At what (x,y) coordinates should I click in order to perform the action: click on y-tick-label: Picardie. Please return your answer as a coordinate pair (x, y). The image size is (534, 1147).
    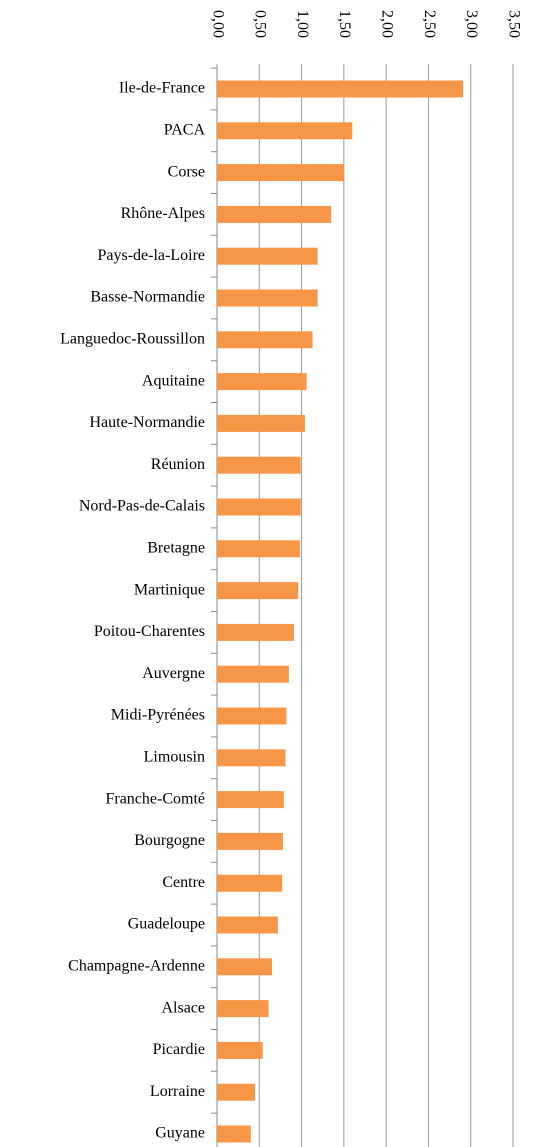
    Looking at the image, I should click on (179, 1049).